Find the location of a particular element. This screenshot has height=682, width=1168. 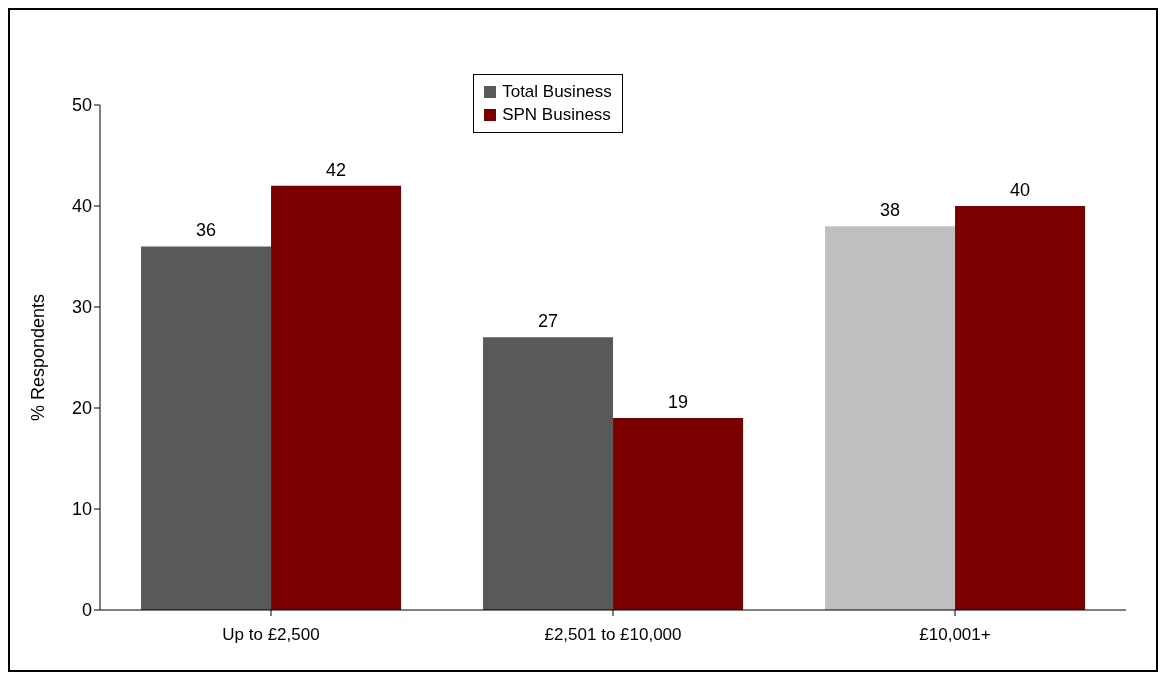

x-tick-label: Up to £2,500 is located at coordinates (271, 635).